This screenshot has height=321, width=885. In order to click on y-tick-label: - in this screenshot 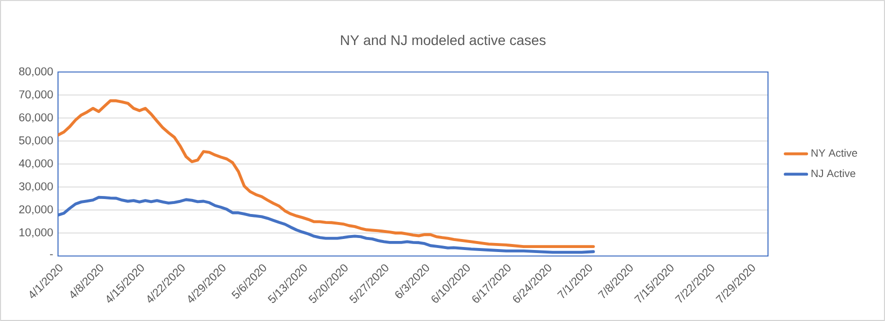, I will do `click(51, 255)`.